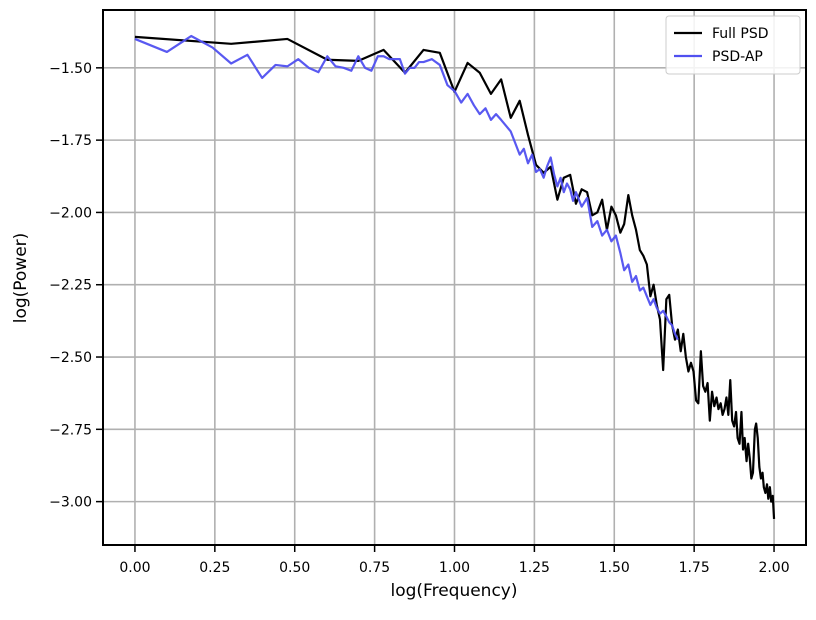 The height and width of the screenshot is (620, 816). Describe the element at coordinates (70, 213) in the screenshot. I see `y-tick-label: −2.00` at that location.